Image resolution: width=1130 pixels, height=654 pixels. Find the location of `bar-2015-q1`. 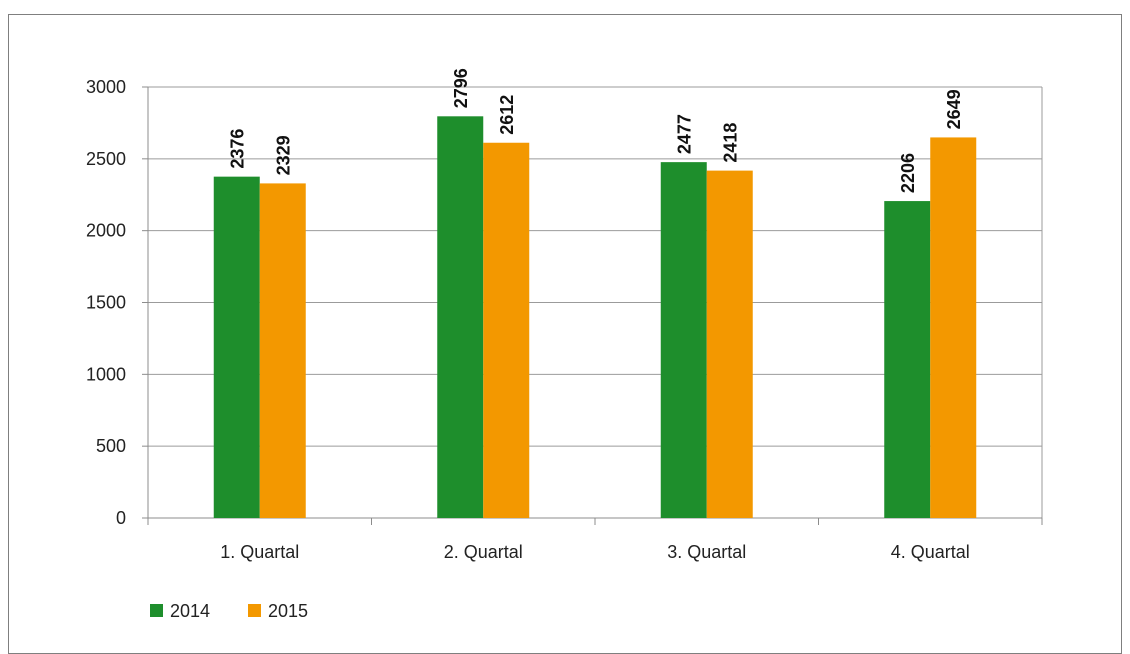

bar-2015-q1 is located at coordinates (282, 350).